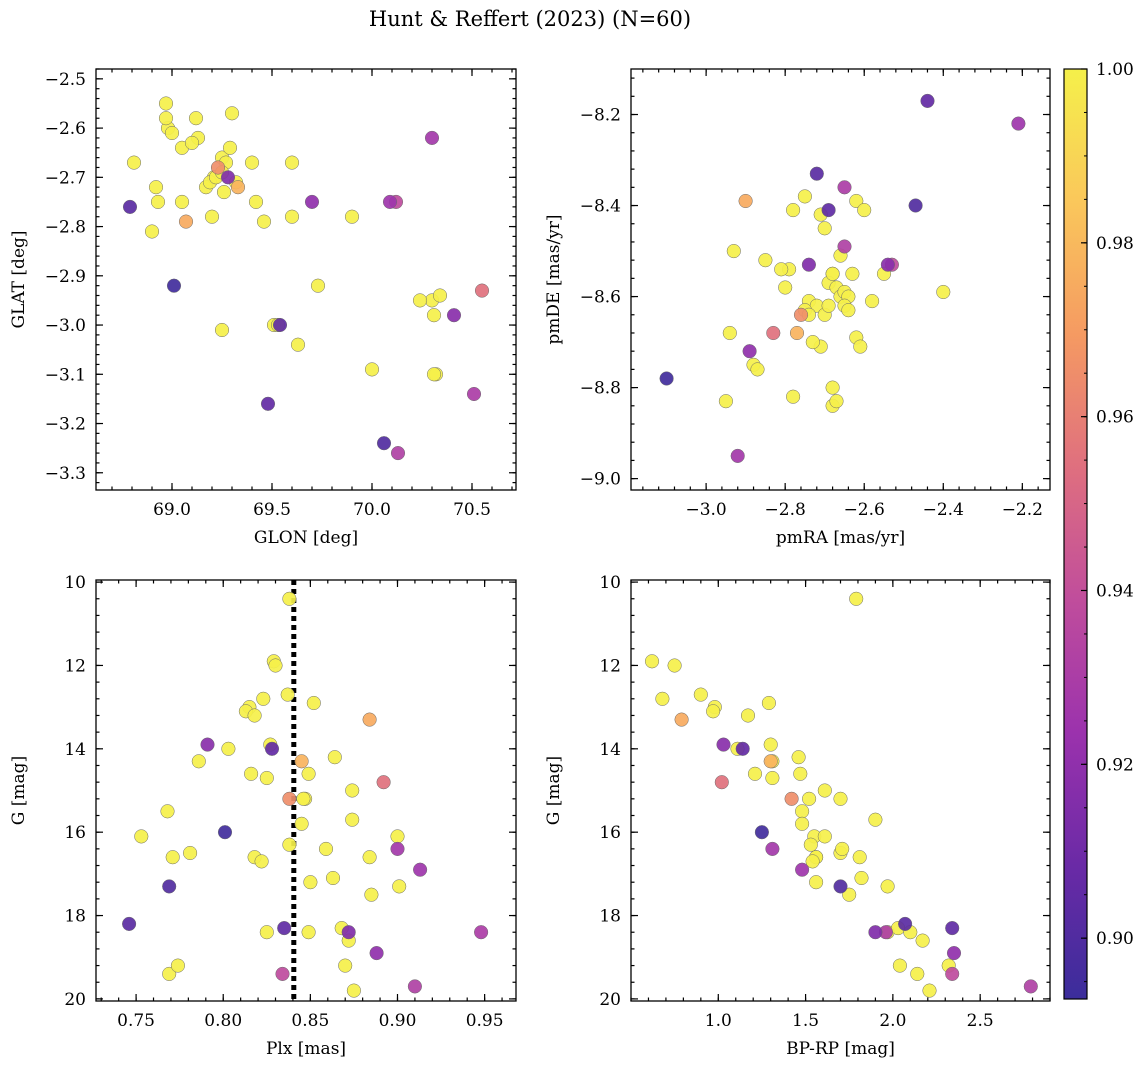 The width and height of the screenshot is (1148, 1068). I want to click on y-tick-label: −2.8, so click(65, 228).